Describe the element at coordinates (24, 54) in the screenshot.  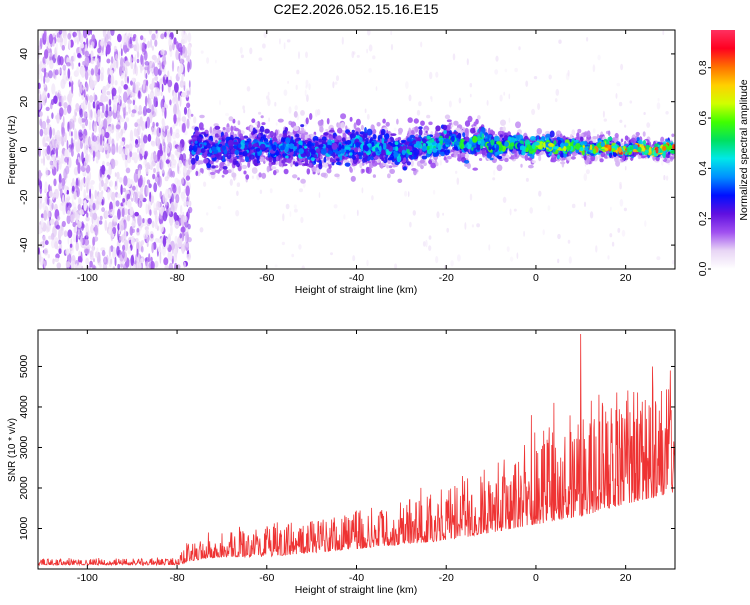
I see `y-tick-label: 40` at that location.